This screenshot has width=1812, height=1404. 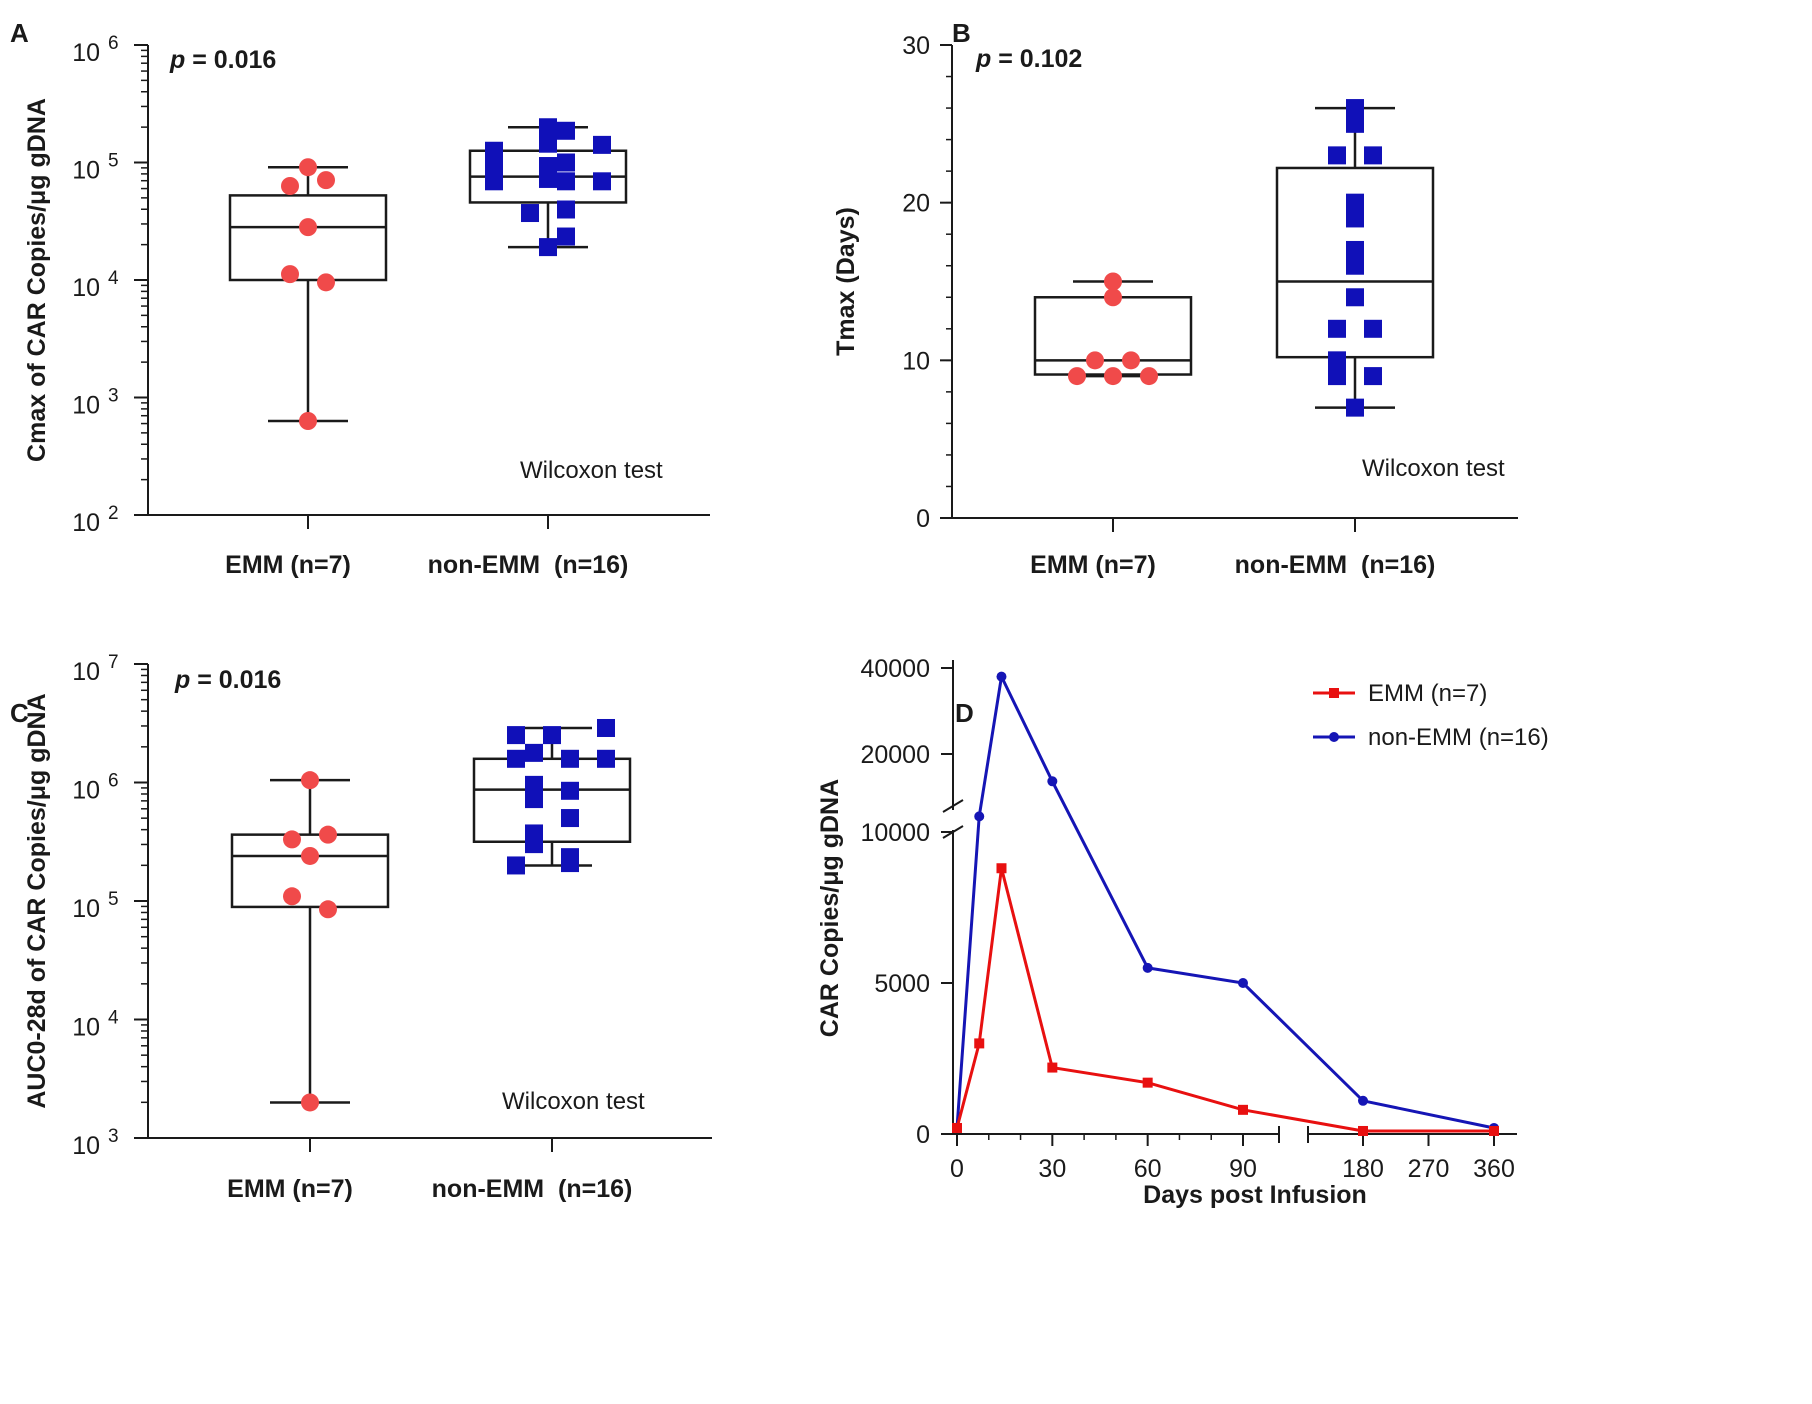 What do you see at coordinates (902, 984) in the screenshot?
I see `y-tick-label: 5000` at bounding box center [902, 984].